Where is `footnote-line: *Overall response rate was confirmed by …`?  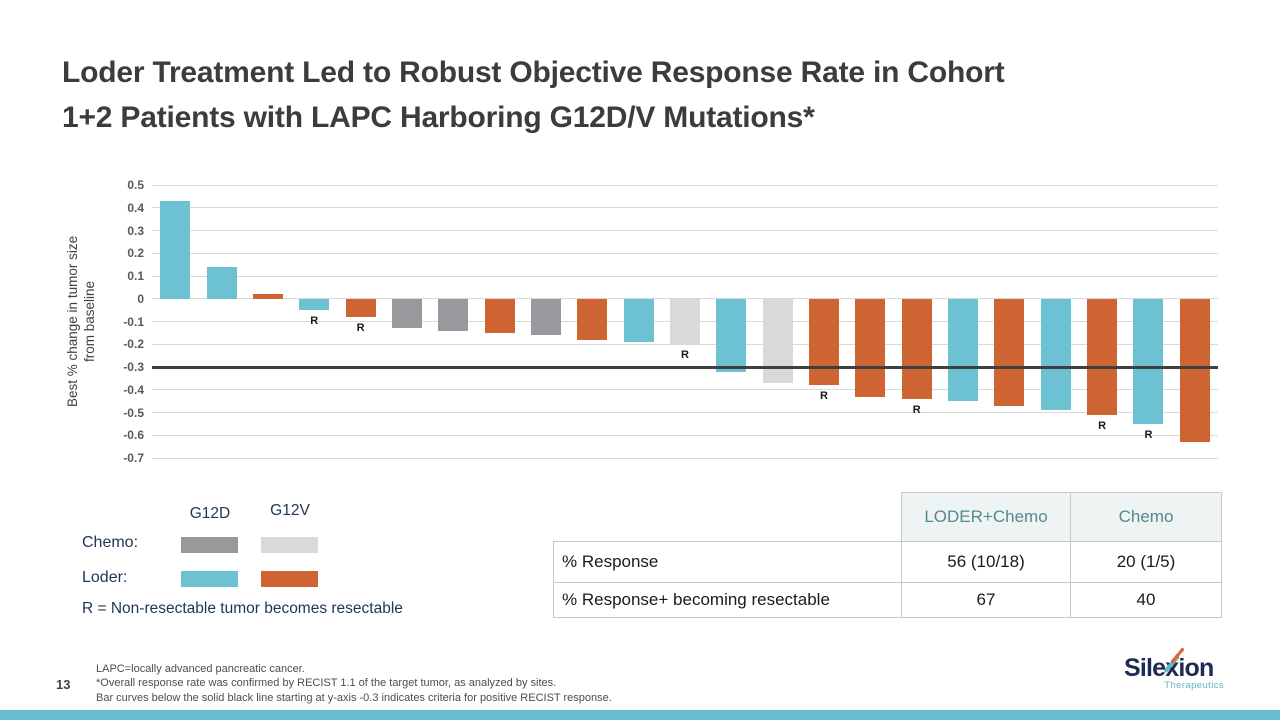 footnote-line: *Overall response rate was confirmed by … is located at coordinates (326, 683).